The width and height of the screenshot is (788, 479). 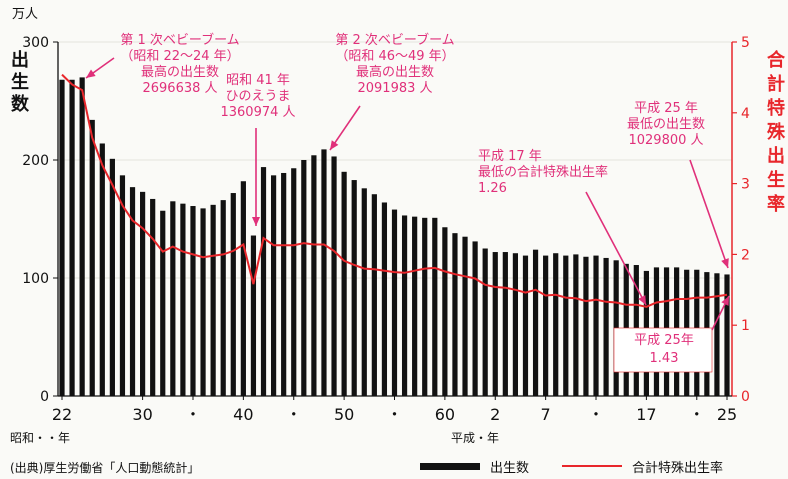 I want to click on annotation-h25rate: 平成 25年 1.43, so click(x=671, y=334).